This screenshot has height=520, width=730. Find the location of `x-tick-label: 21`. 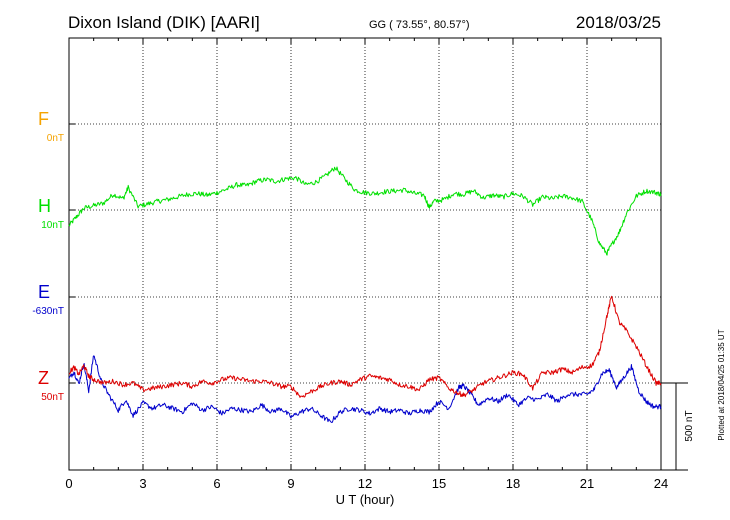

x-tick-label: 21 is located at coordinates (587, 483).